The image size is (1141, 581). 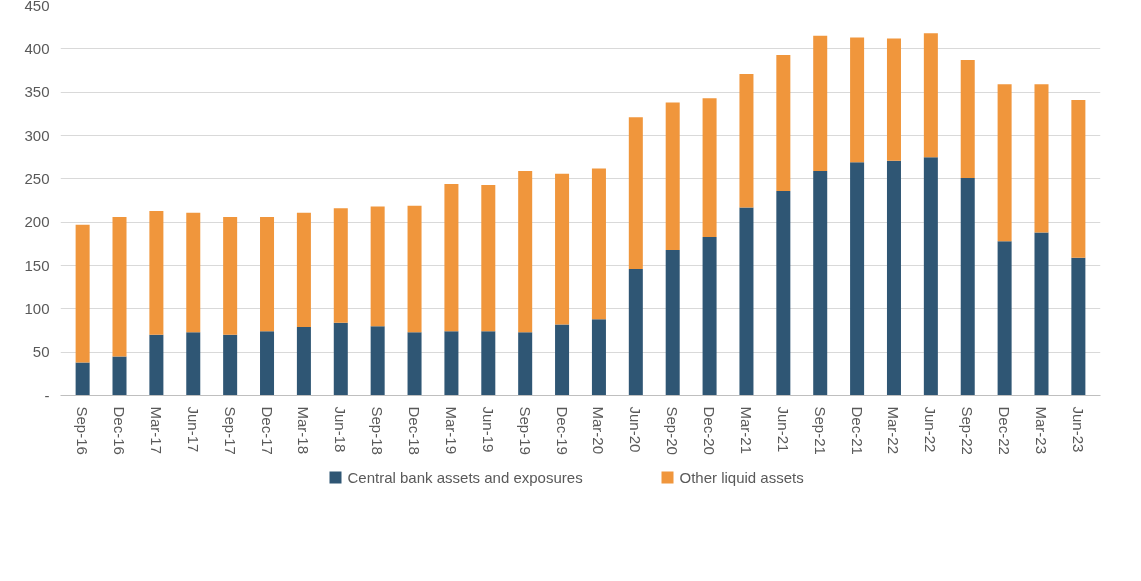 I want to click on y-tick-label: -, so click(x=47, y=395).